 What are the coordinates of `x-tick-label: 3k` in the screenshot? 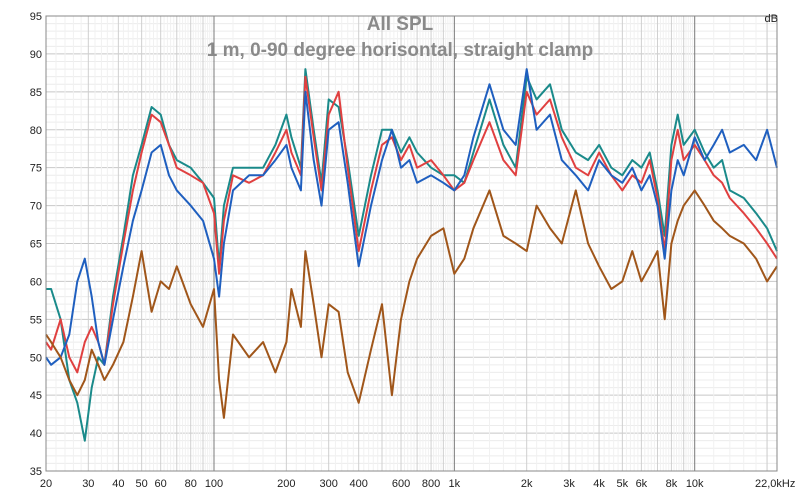 It's located at (569, 484).